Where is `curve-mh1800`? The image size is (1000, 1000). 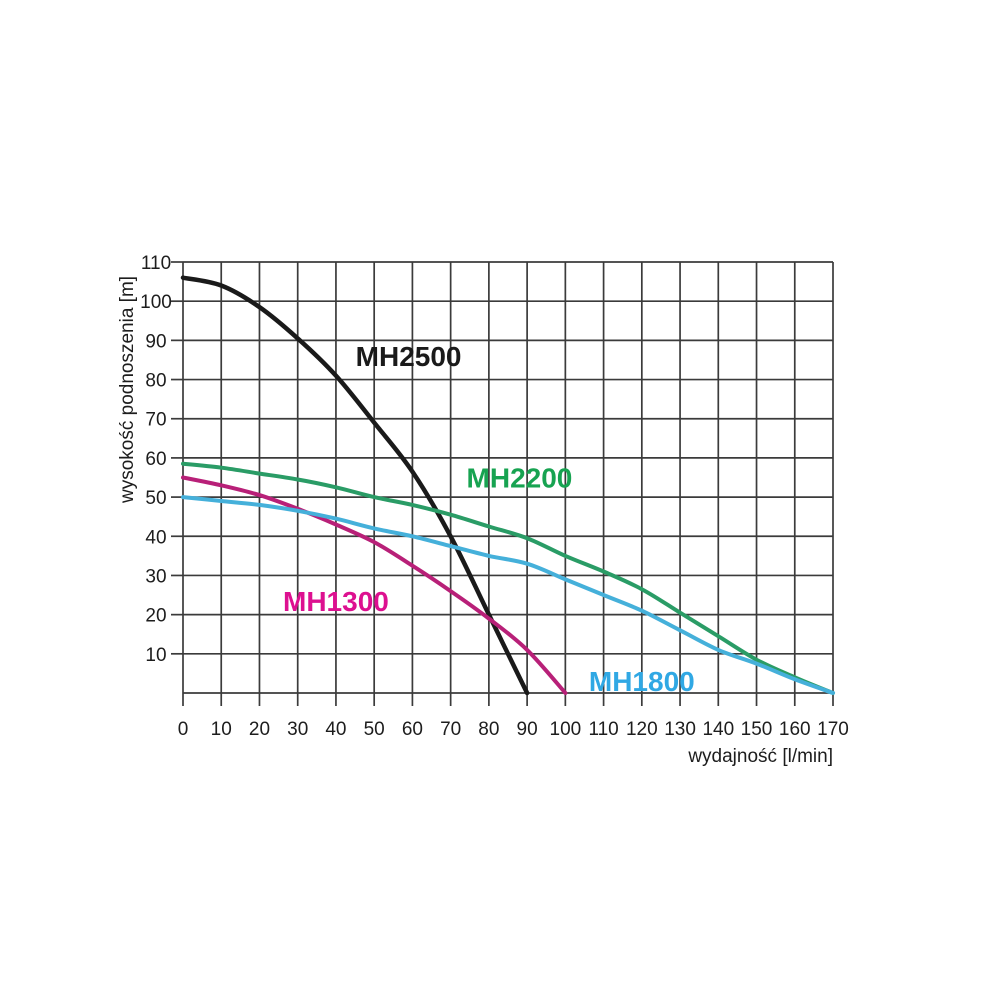 curve-mh1800 is located at coordinates (508, 595).